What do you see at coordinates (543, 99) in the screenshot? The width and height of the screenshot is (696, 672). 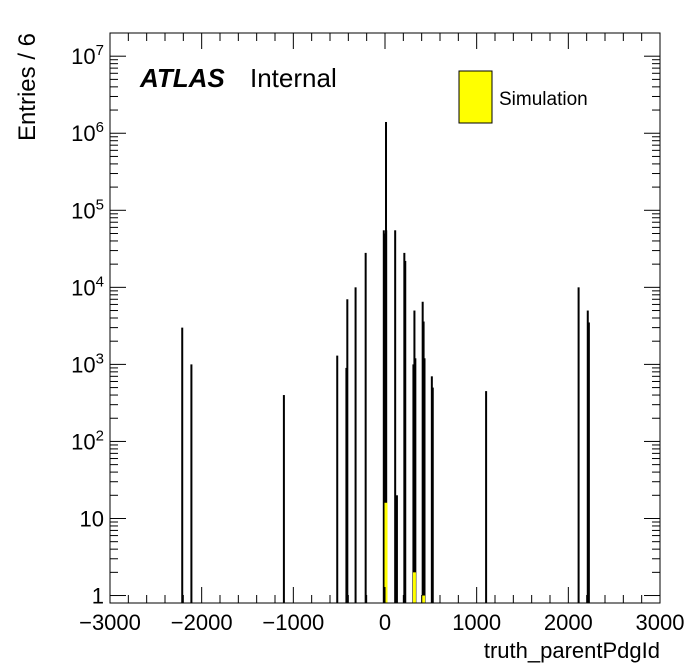 I see `legend-label-simulation: Simulation` at bounding box center [543, 99].